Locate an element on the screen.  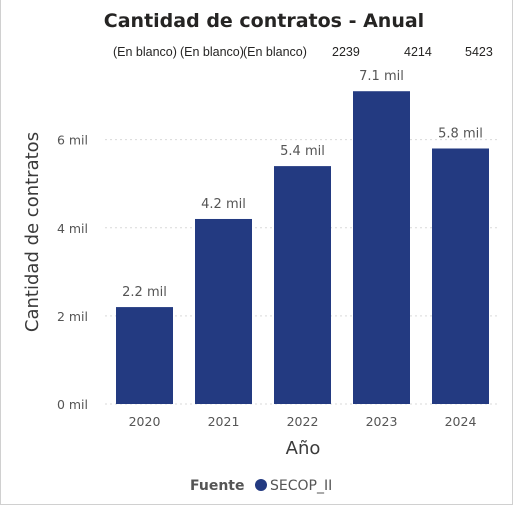
data-label-2024: 5.8 mil is located at coordinates (460, 133).